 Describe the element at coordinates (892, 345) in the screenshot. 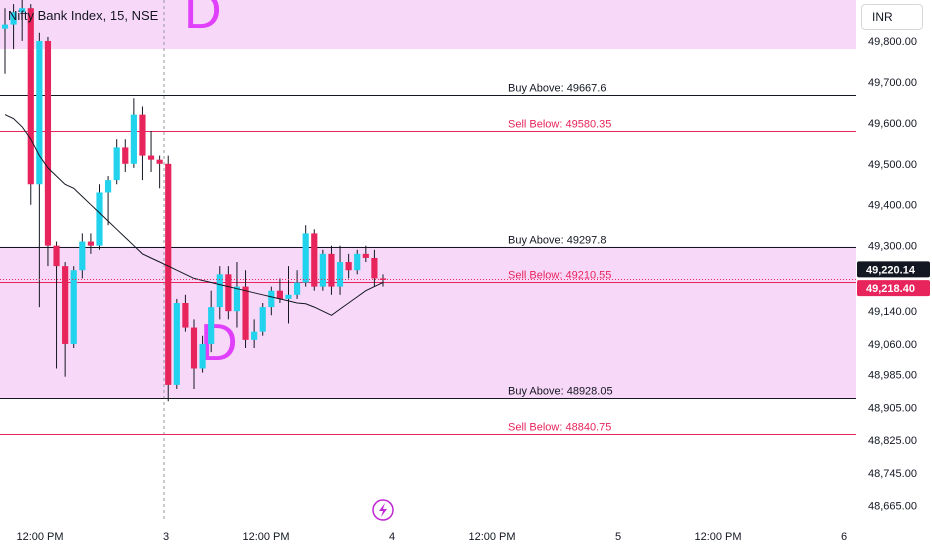

I see `y-tick-label: 49,060.00` at that location.